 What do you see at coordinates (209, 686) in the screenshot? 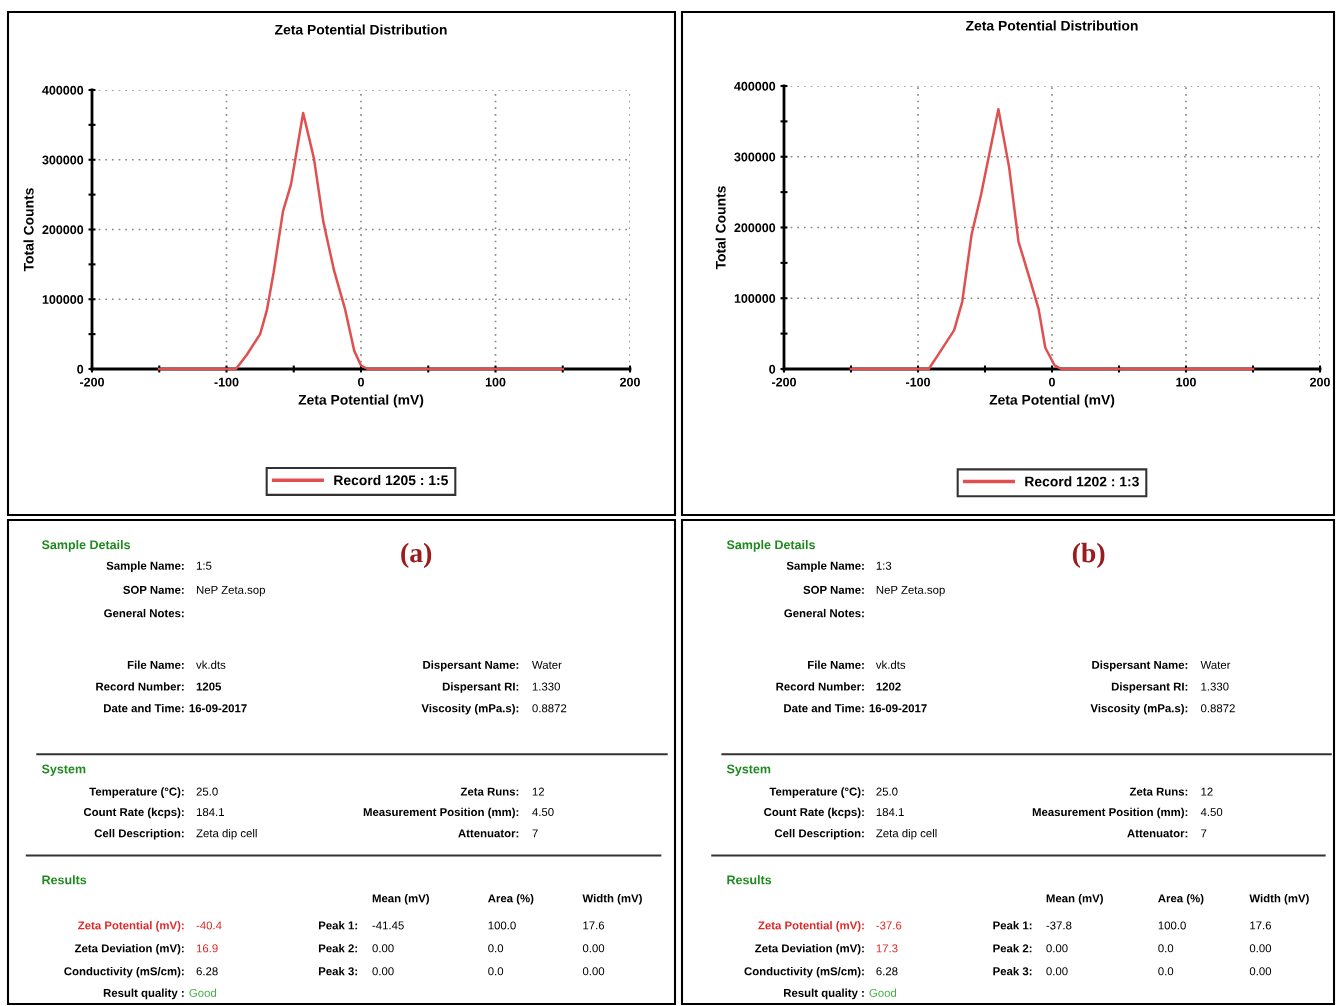
I see `text: 1205` at bounding box center [209, 686].